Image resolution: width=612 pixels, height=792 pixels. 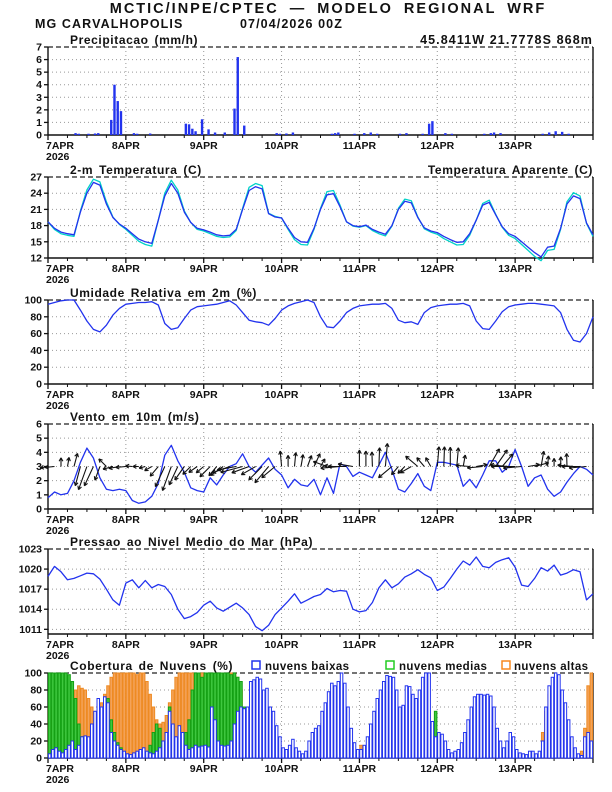 I want to click on panel-title-precipitation: Precipitacao (mm/h), so click(x=134, y=40).